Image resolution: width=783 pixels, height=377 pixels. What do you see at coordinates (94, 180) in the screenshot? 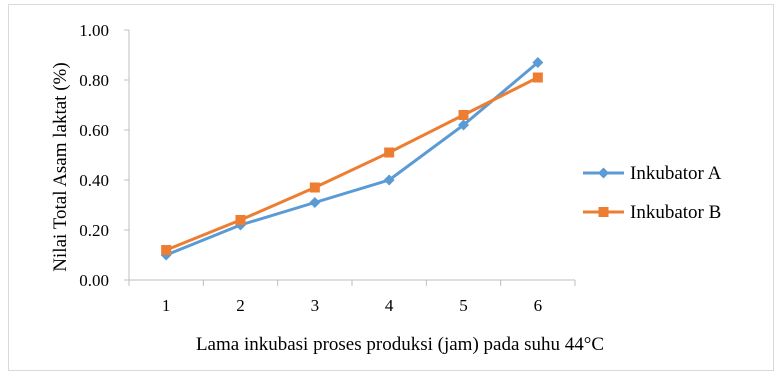
I see `y-tick-label: 0.40` at bounding box center [94, 180].